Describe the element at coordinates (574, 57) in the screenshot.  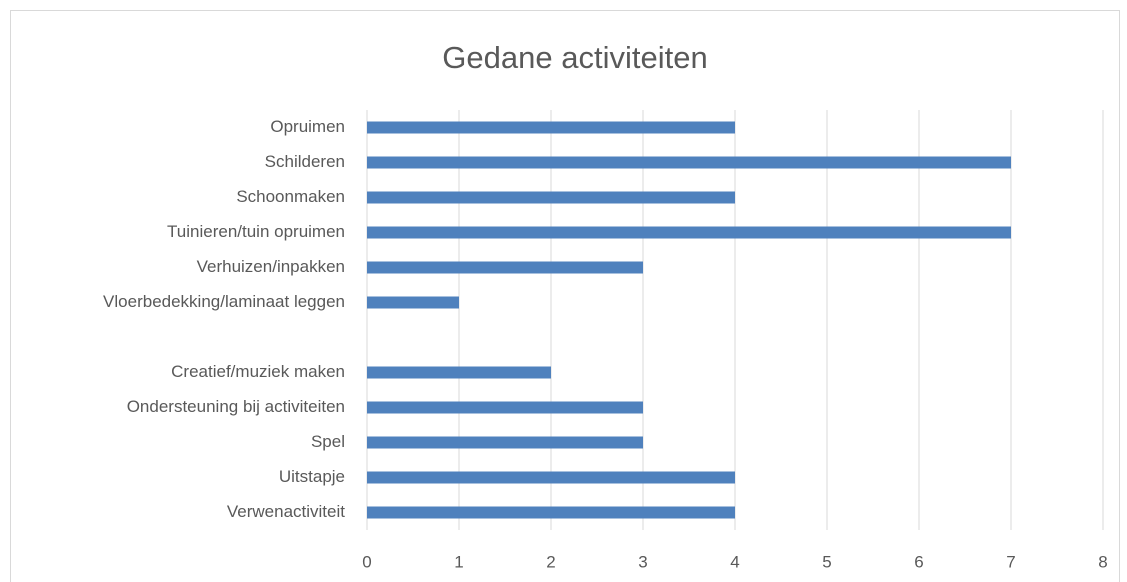
I see `chart-title: Gedane activiteiten` at that location.